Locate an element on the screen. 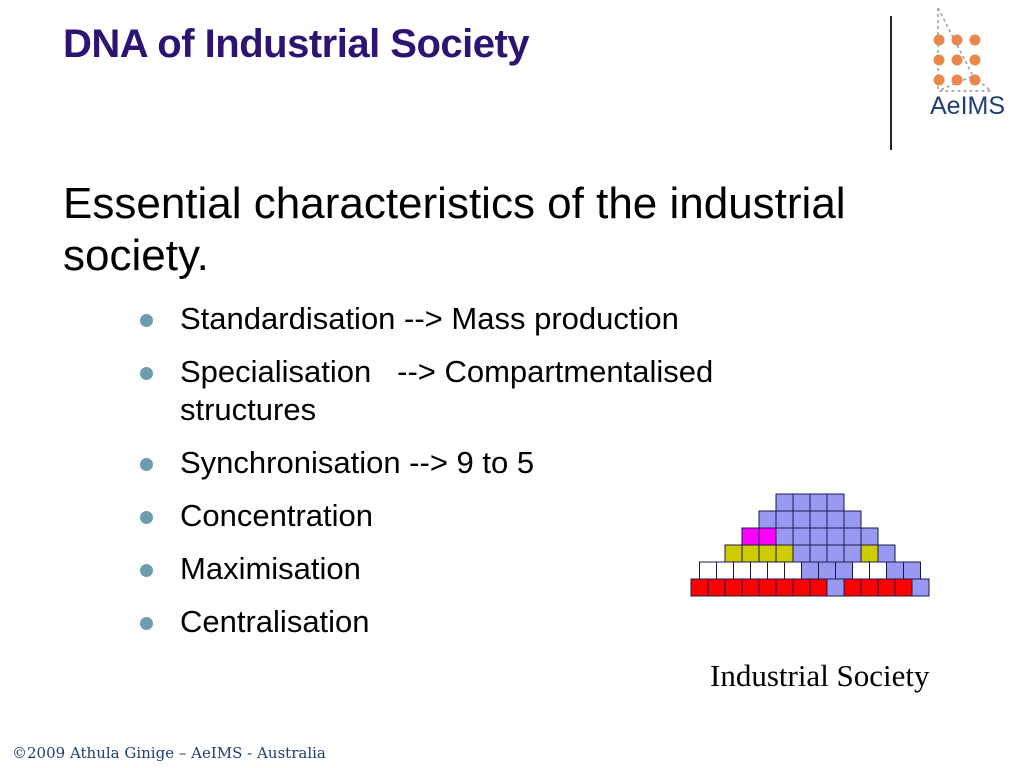 This screenshot has width=1024, height=768. bullet-text: Synchronisation --> 9 to 5 is located at coordinates (357, 462).